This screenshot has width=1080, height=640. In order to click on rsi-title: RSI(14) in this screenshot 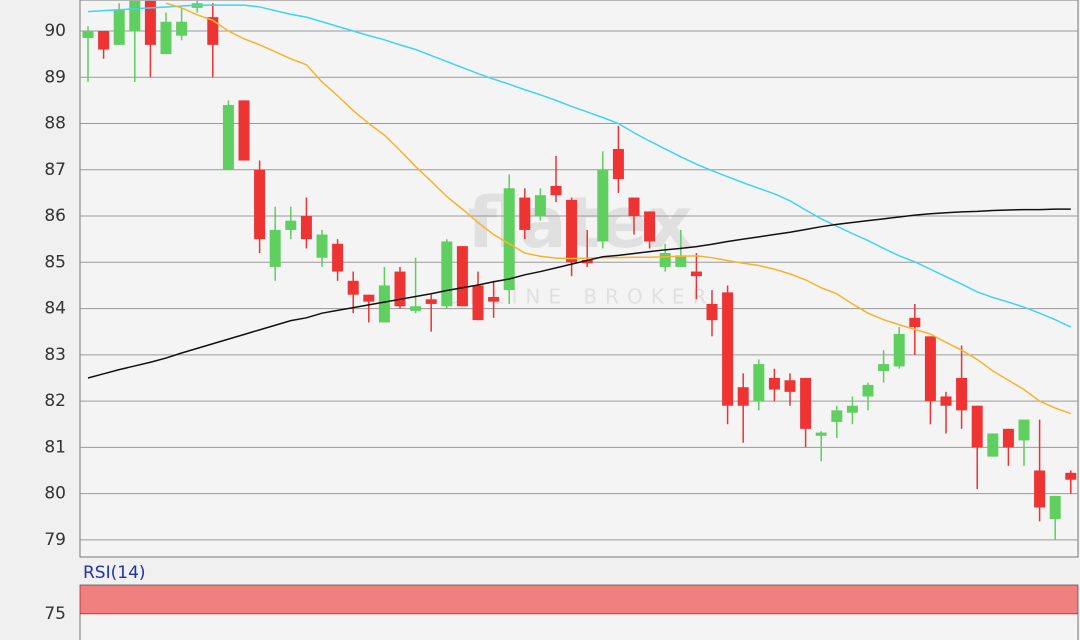, I will do `click(114, 573)`.